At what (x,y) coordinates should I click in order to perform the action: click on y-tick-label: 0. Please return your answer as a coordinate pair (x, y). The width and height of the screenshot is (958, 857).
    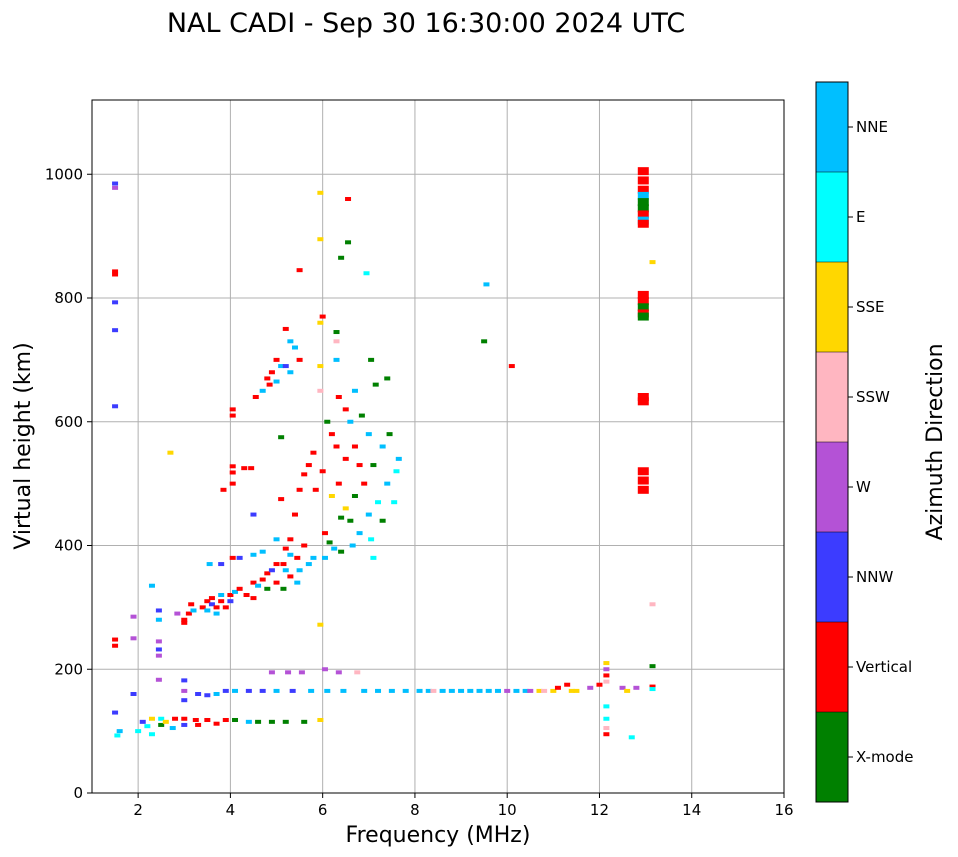
    Looking at the image, I should click on (78, 793).